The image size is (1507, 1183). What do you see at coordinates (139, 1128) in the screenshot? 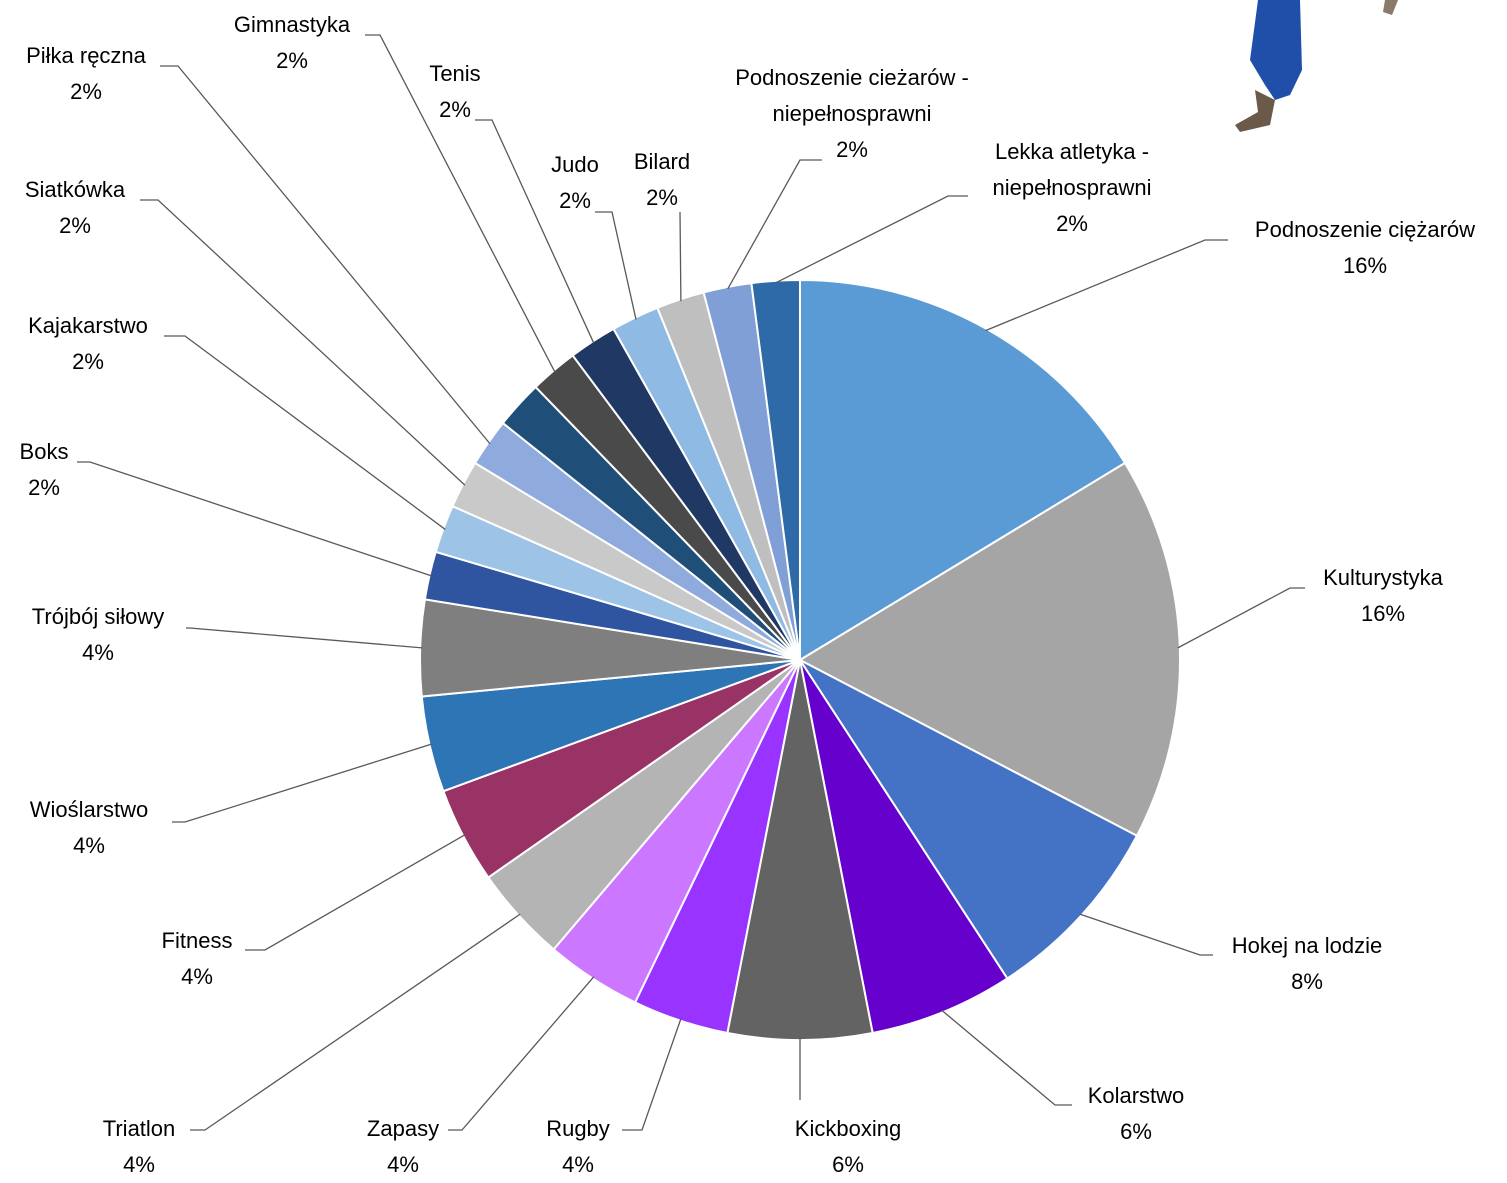
I see `category-label: Triatlon` at bounding box center [139, 1128].